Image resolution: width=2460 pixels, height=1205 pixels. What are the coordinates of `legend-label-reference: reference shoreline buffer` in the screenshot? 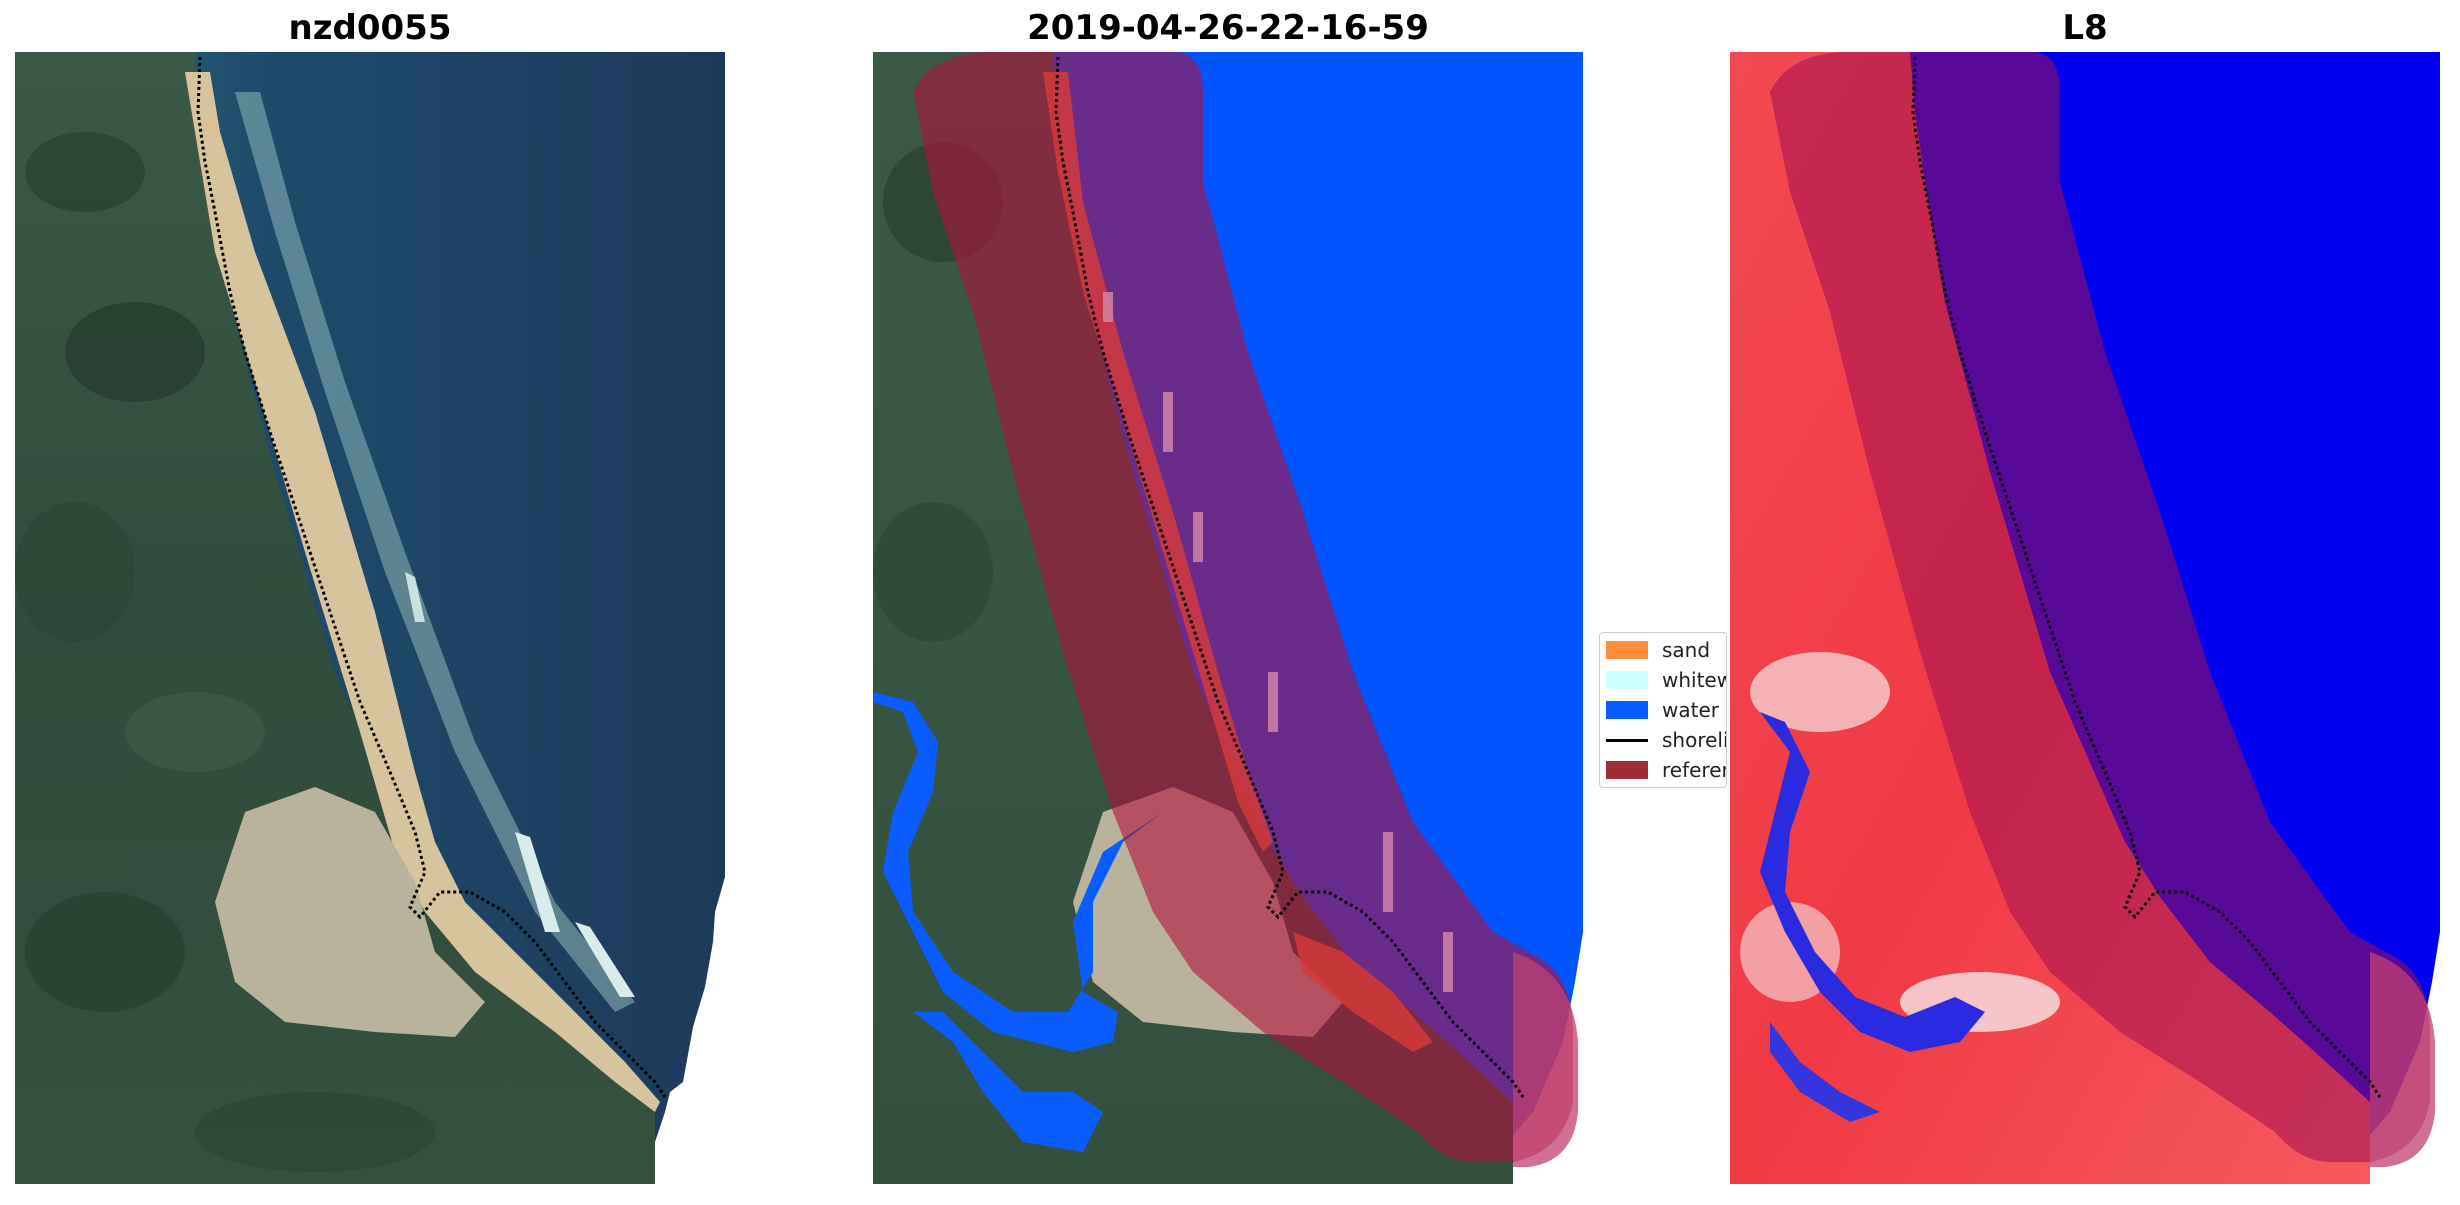 It's located at (1694, 770).